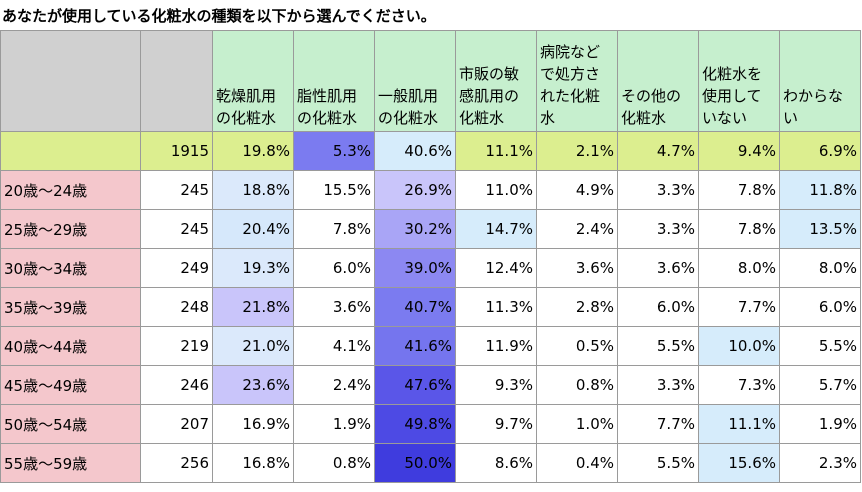 This screenshot has width=862, height=492. What do you see at coordinates (334, 463) in the screenshot?
I see `percent-cell: 0.8%` at bounding box center [334, 463].